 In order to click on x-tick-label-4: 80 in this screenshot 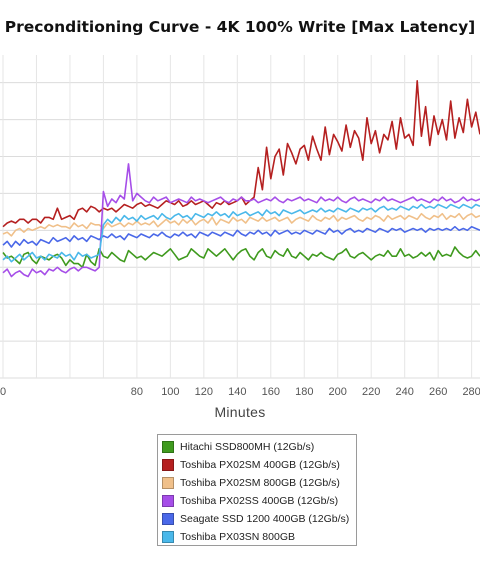, I will do `click(137, 392)`.